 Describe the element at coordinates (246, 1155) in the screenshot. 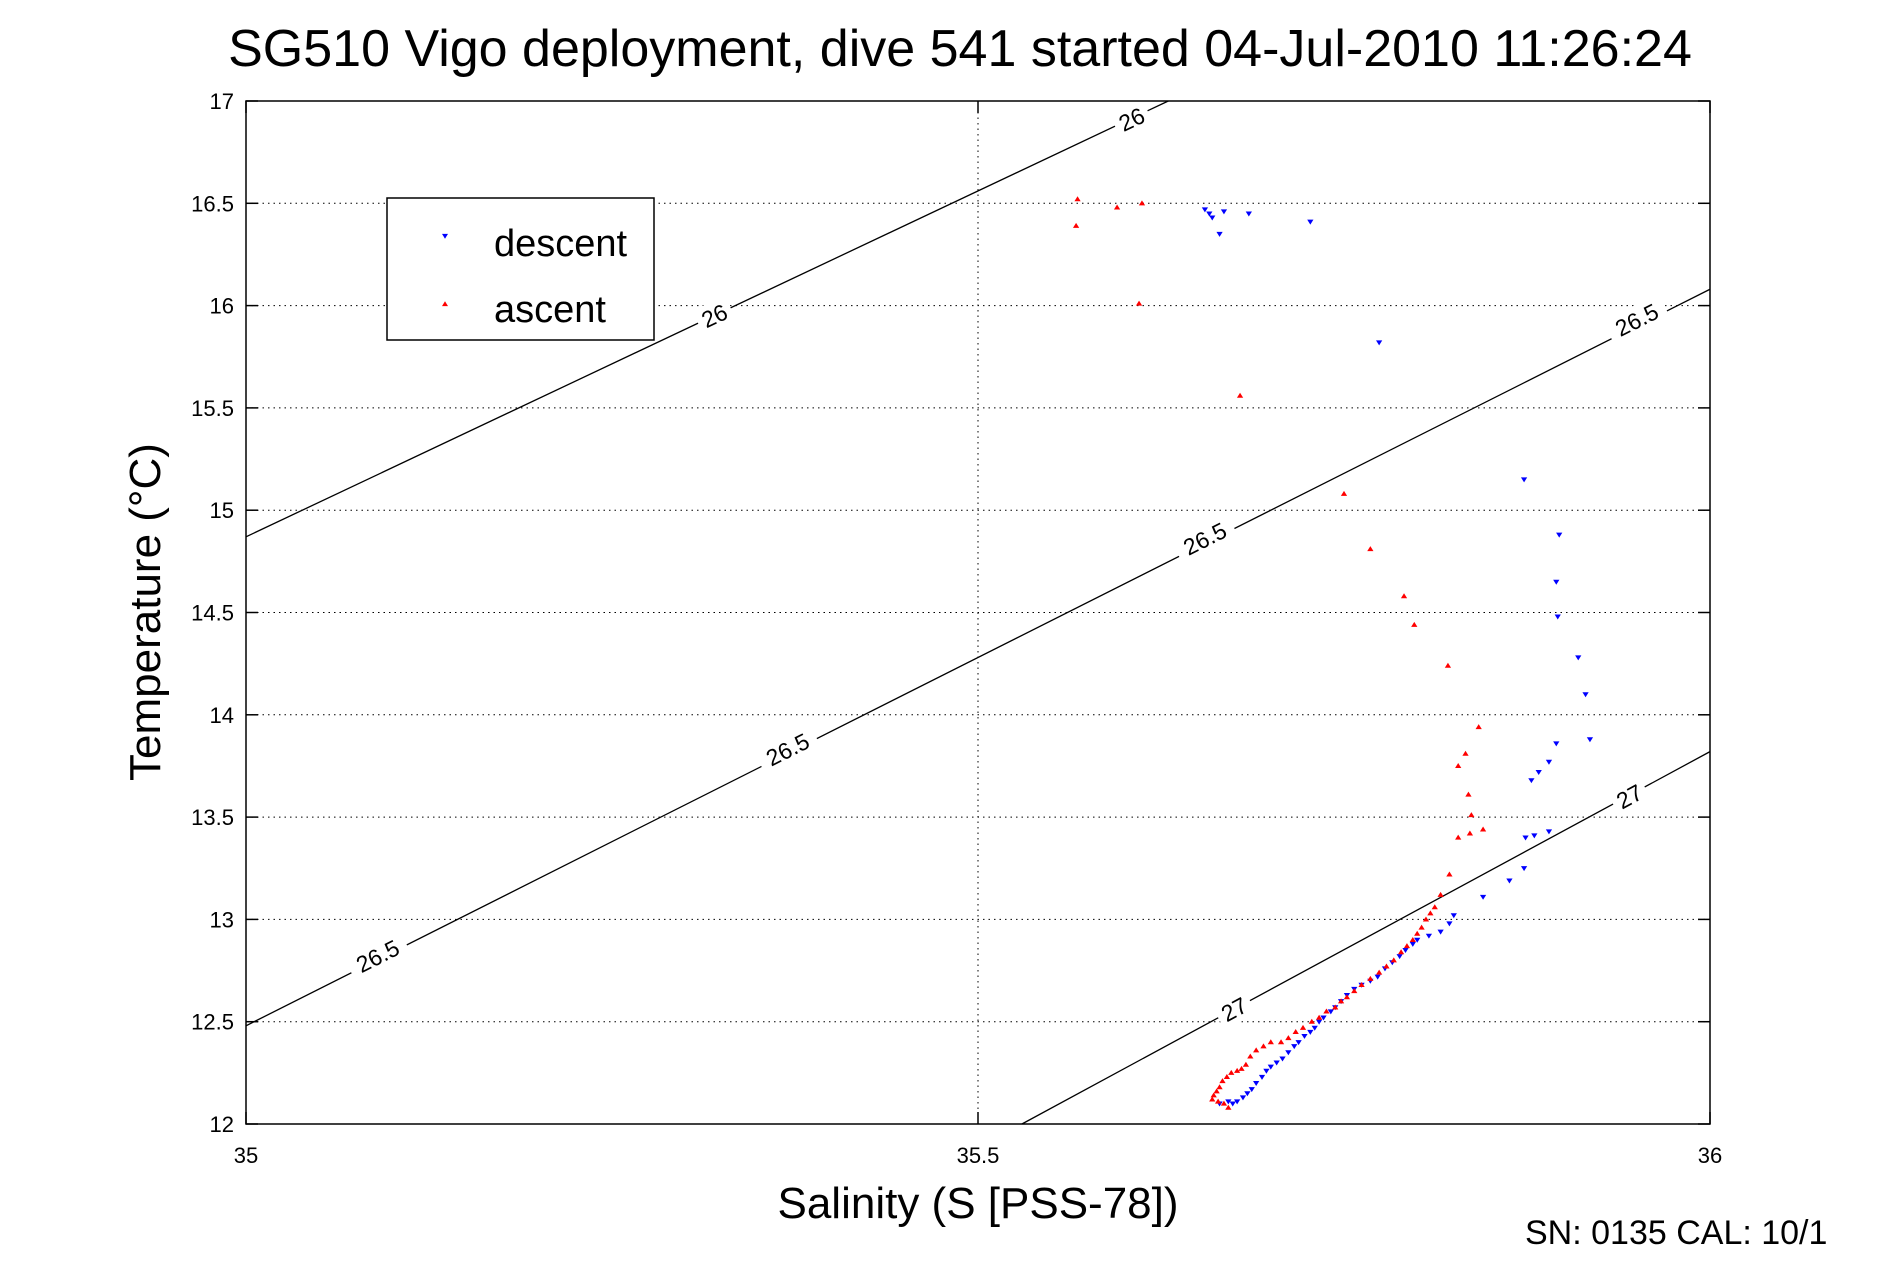

I see `x-tick-label: 35` at that location.